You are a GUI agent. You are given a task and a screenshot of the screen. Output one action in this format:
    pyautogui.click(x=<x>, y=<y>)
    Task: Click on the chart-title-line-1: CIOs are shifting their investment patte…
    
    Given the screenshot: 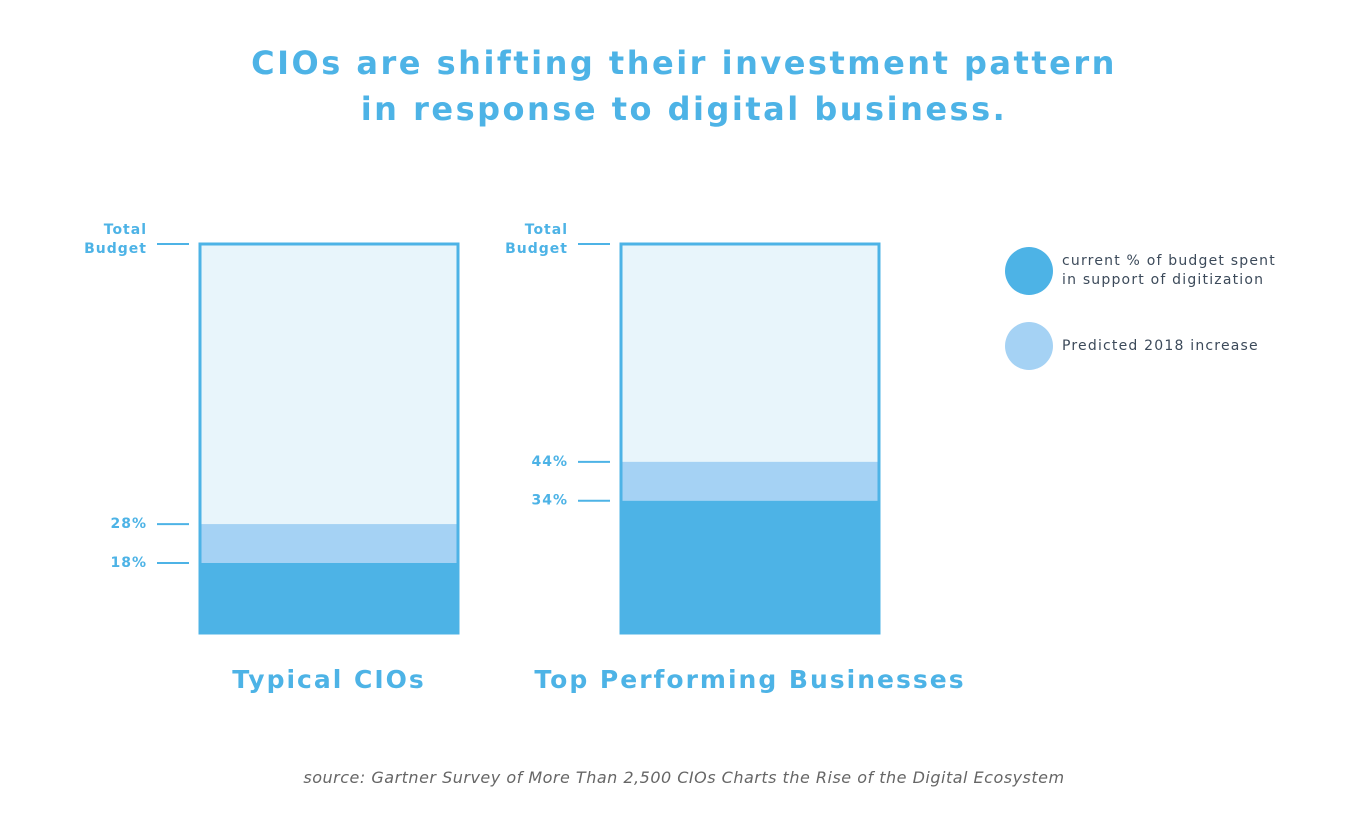 What is the action you would take?
    pyautogui.click(x=684, y=63)
    